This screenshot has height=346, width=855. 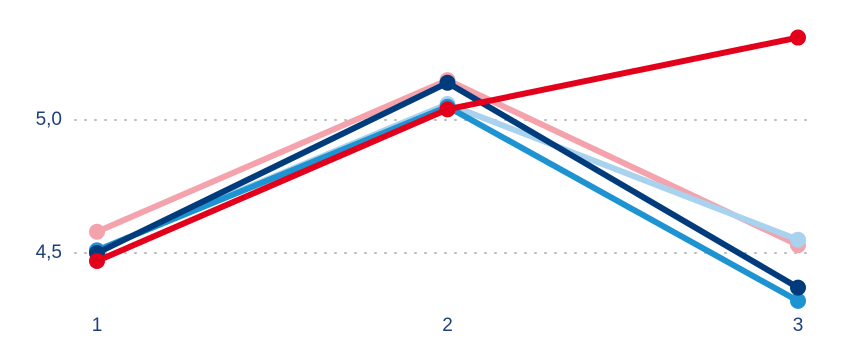 I want to click on y-tick-label: 5,0, so click(x=49, y=119).